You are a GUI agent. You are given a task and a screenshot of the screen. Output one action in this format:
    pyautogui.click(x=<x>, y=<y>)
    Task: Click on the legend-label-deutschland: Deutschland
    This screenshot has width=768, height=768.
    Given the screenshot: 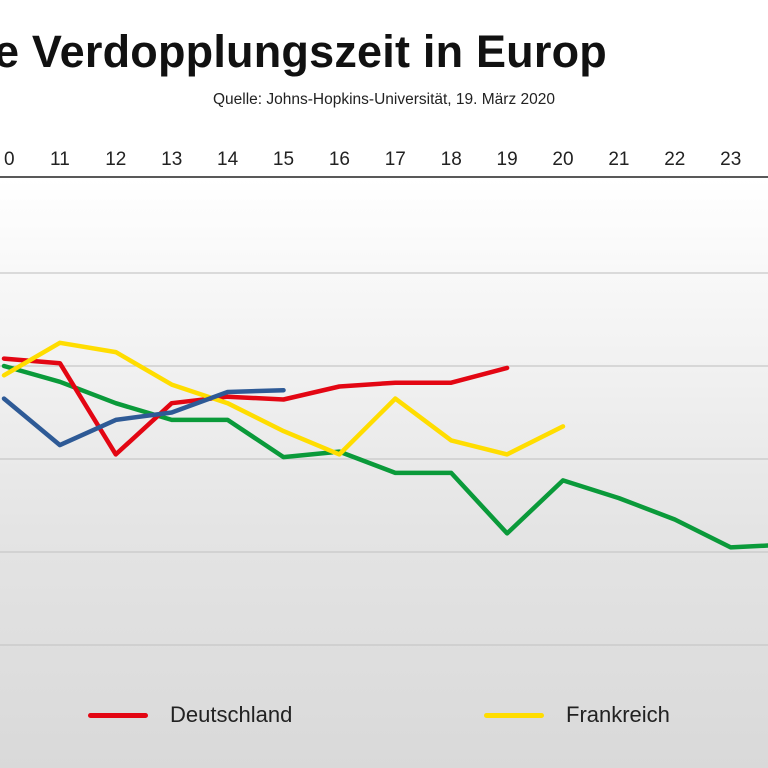 What is the action you would take?
    pyautogui.click(x=231, y=714)
    